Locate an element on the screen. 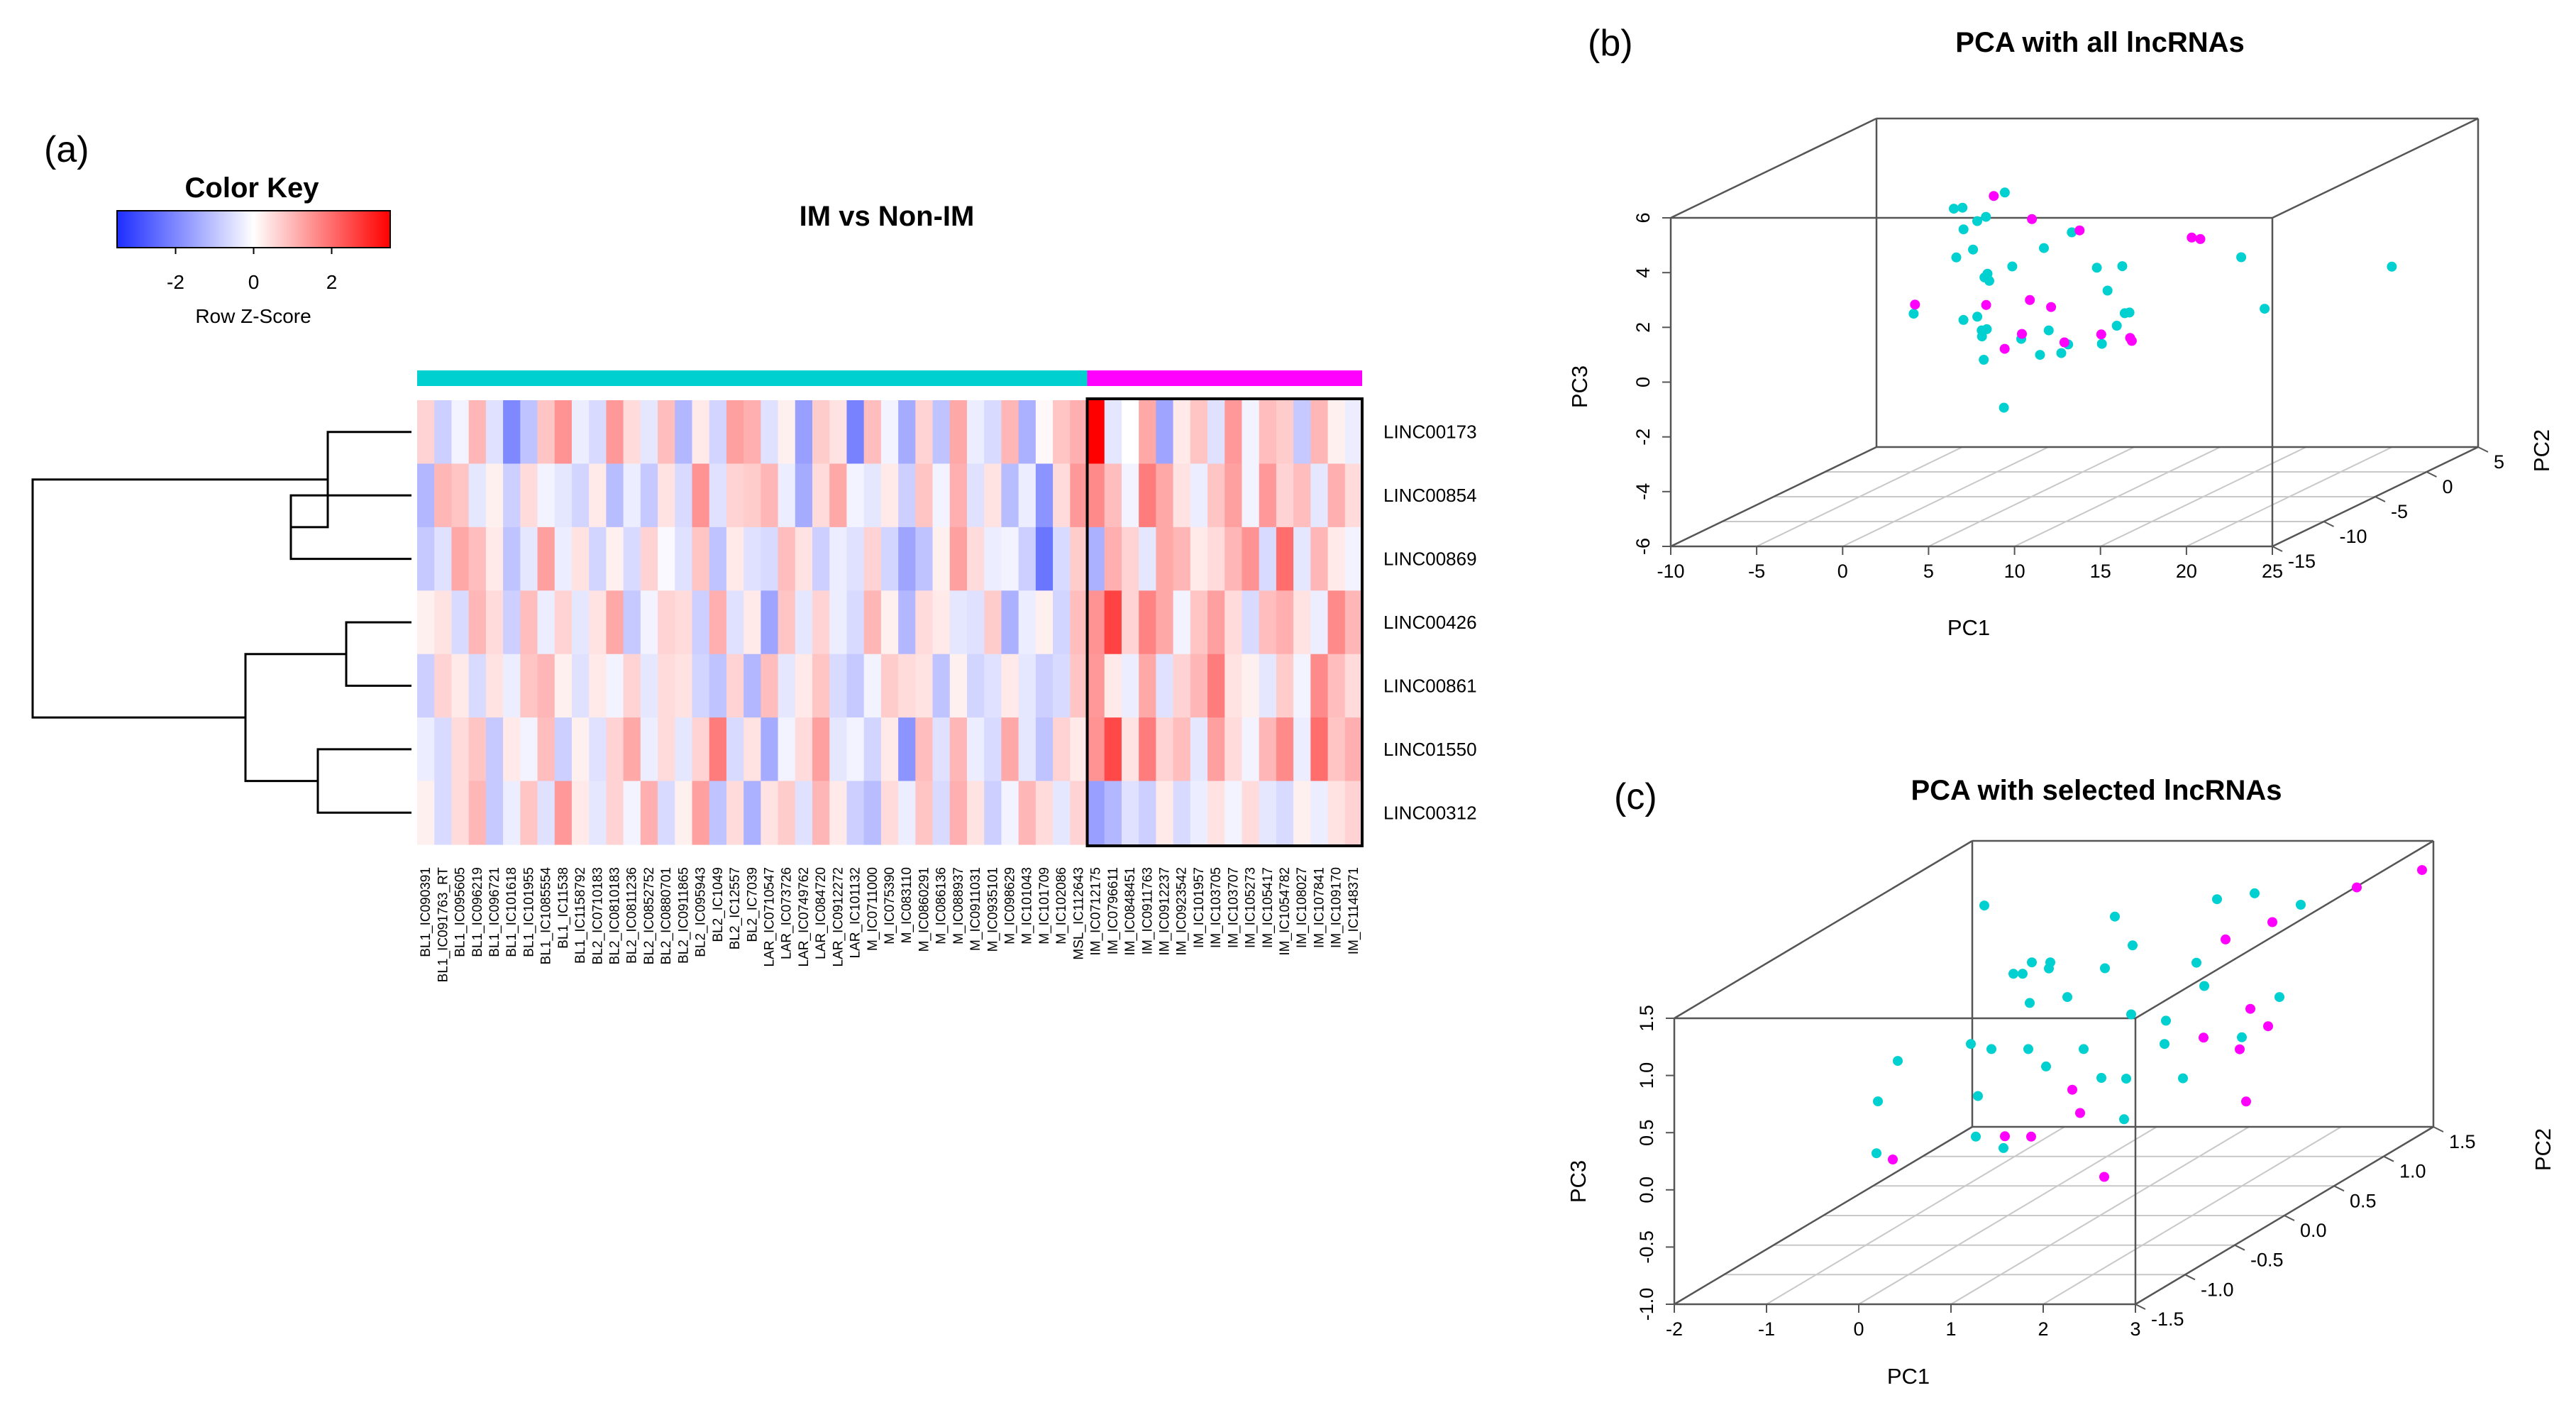  sample-label: IM_IC0923542 is located at coordinates (1182, 911).